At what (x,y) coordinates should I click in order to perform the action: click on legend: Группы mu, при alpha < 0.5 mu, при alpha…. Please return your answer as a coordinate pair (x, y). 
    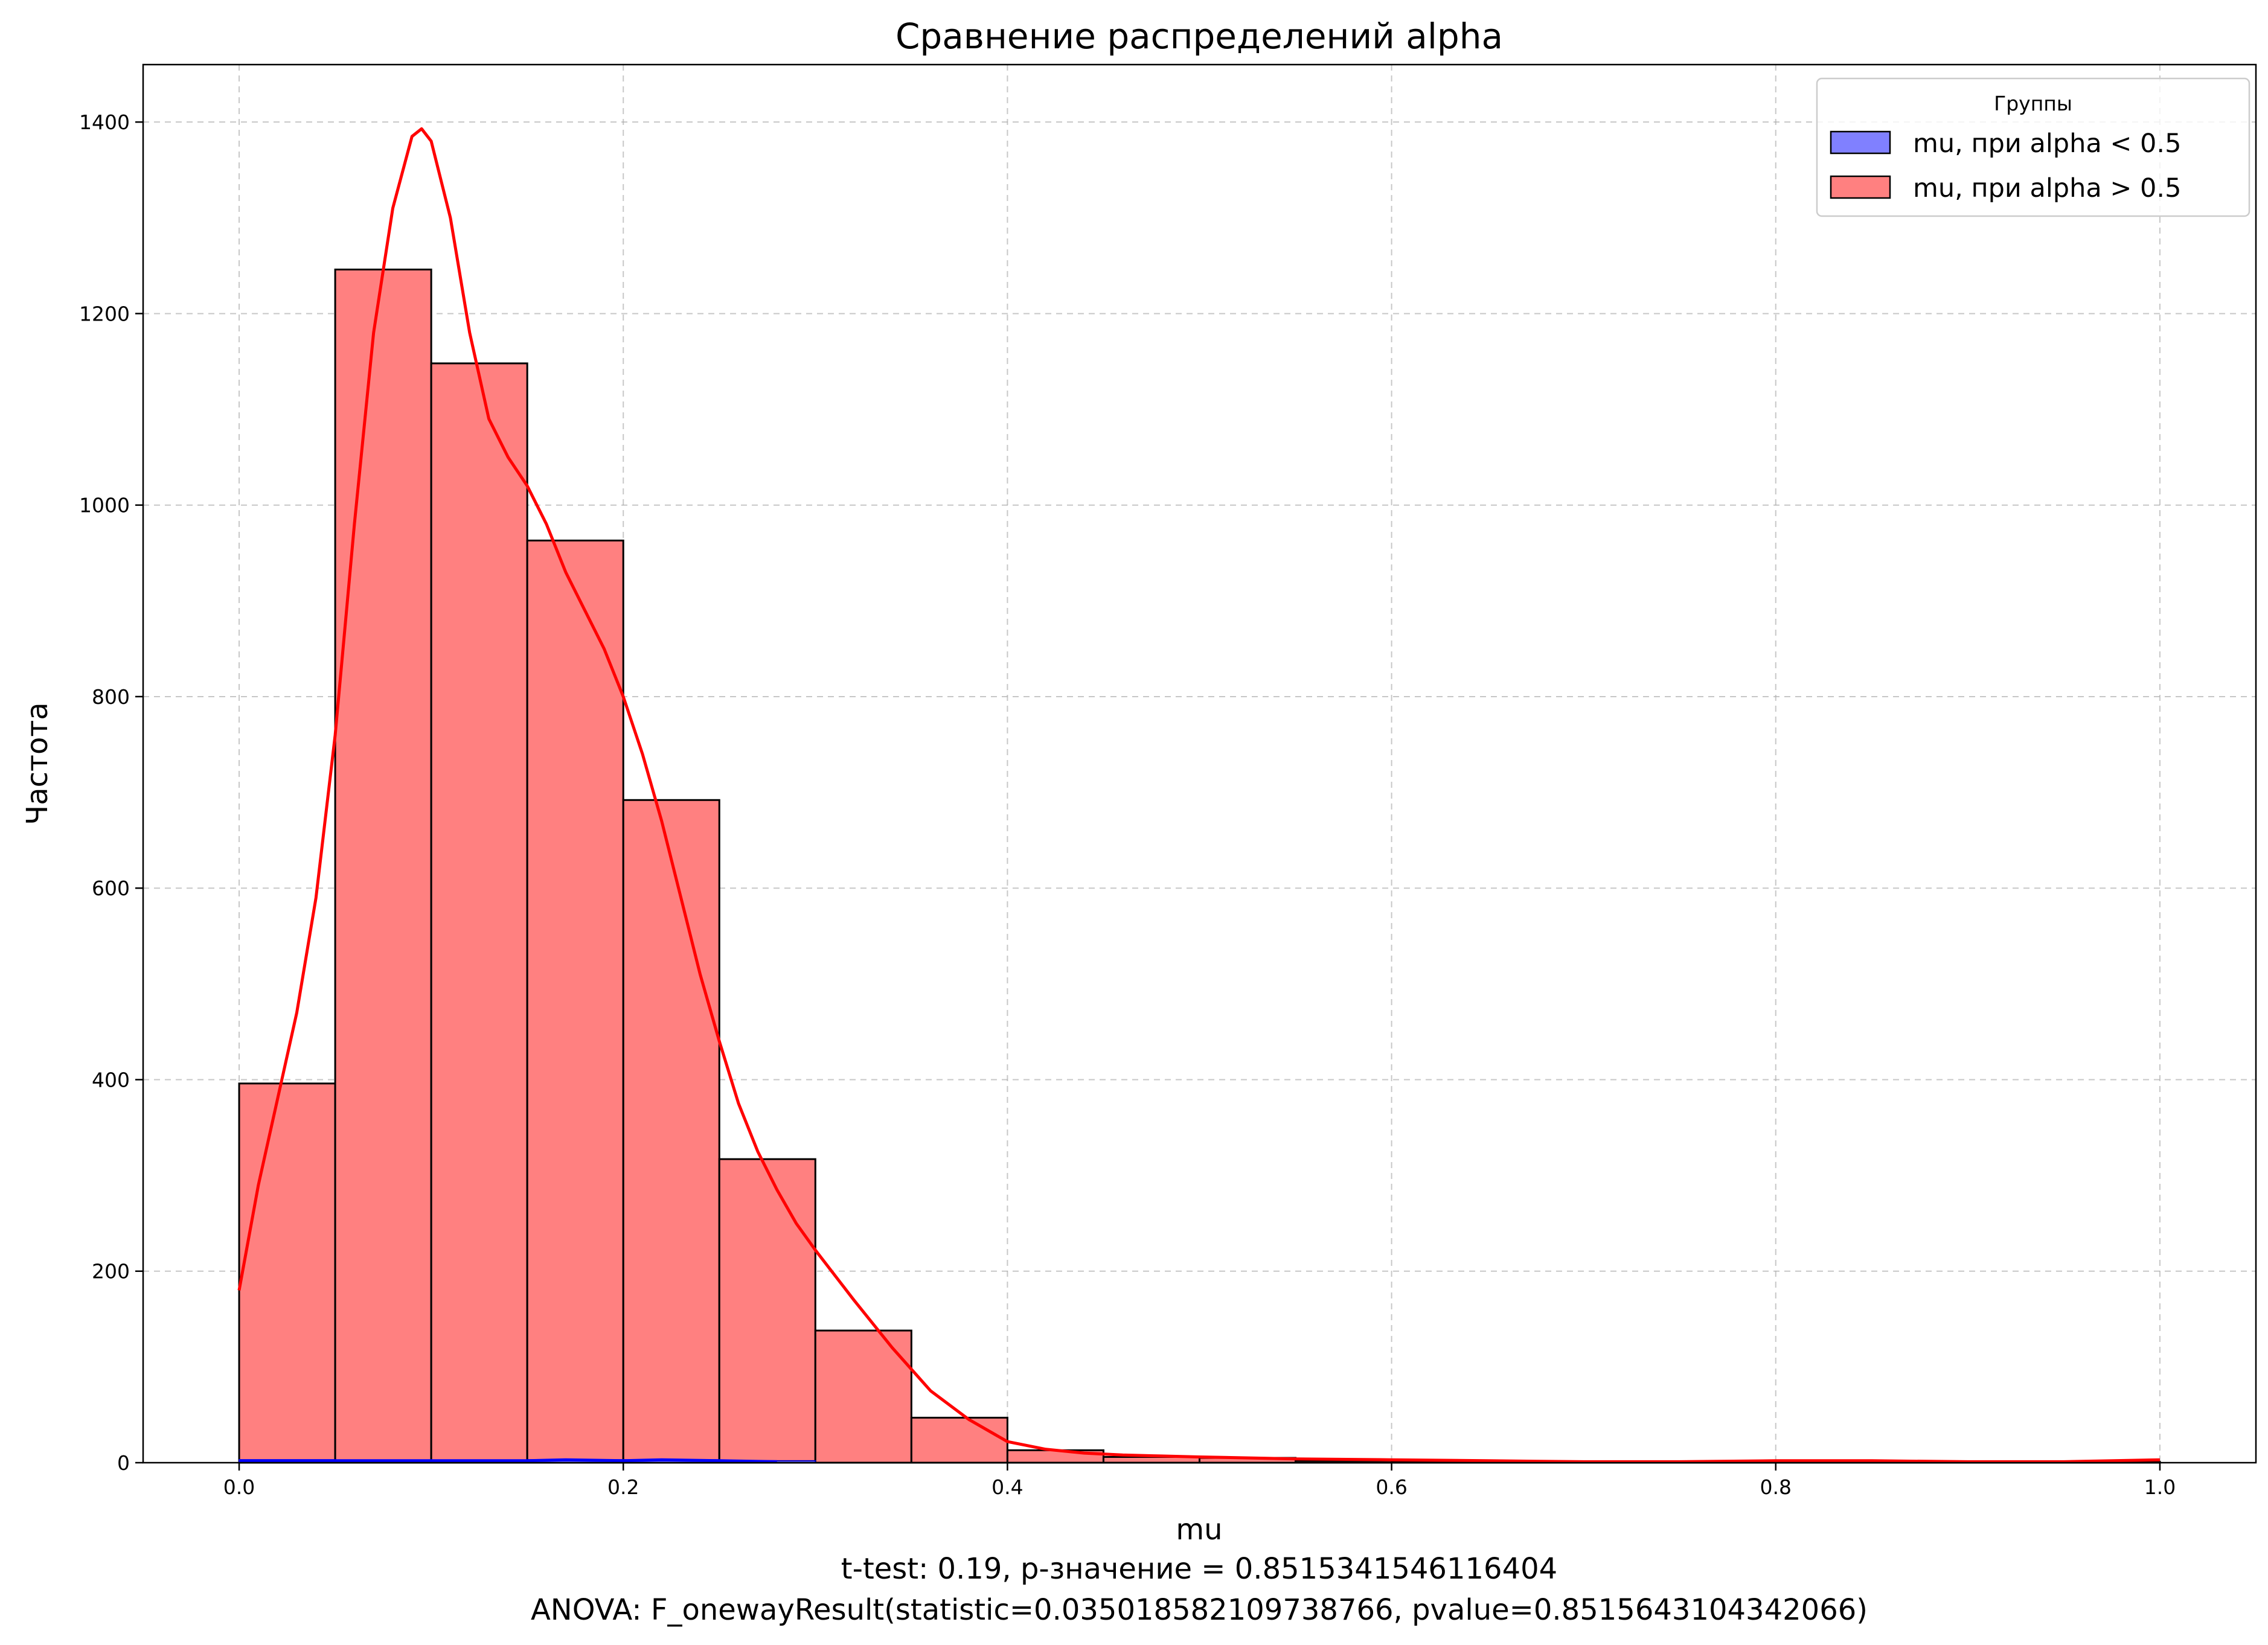
    Looking at the image, I should click on (2033, 147).